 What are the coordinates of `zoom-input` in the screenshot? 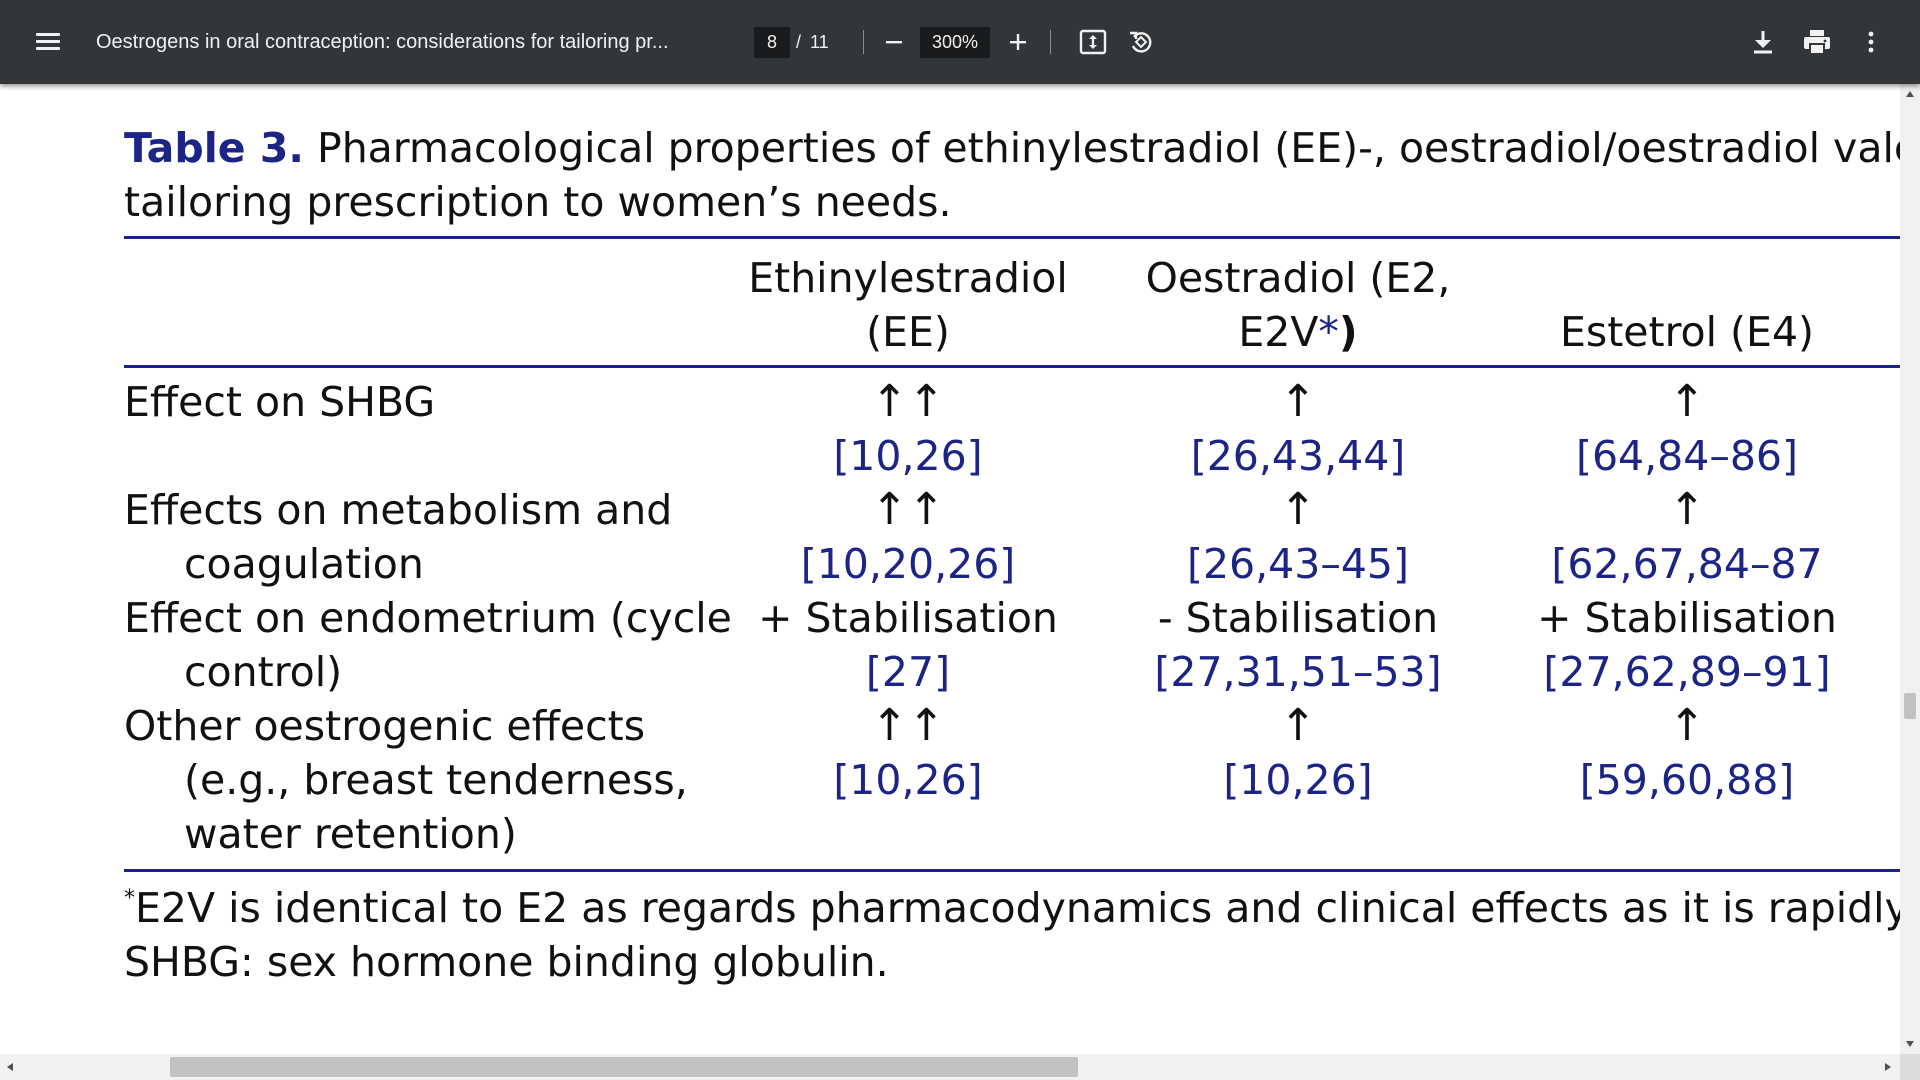 It's located at (955, 42).